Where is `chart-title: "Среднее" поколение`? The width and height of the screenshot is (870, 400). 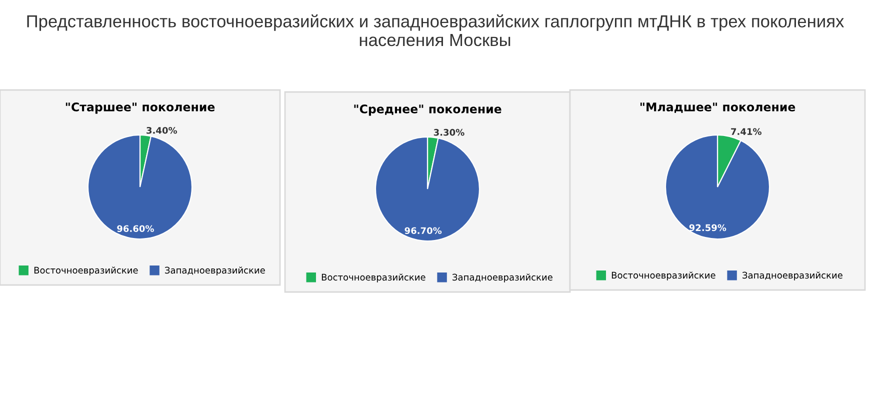 chart-title: "Среднее" поколение is located at coordinates (428, 110).